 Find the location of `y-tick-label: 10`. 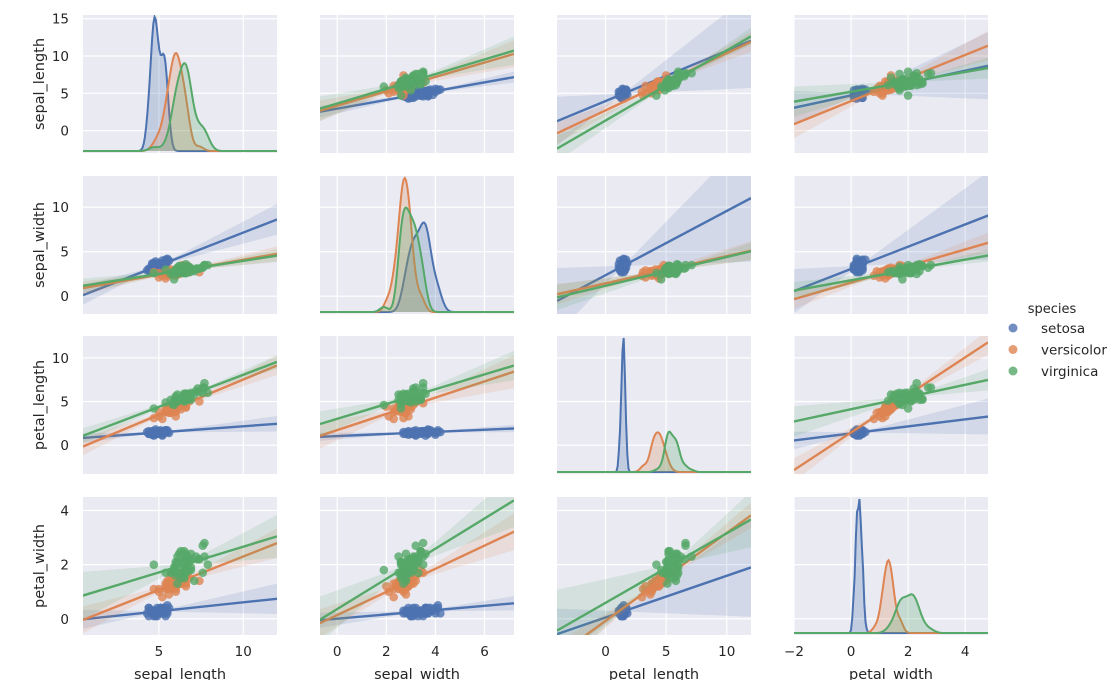

y-tick-label: 10 is located at coordinates (60, 208).